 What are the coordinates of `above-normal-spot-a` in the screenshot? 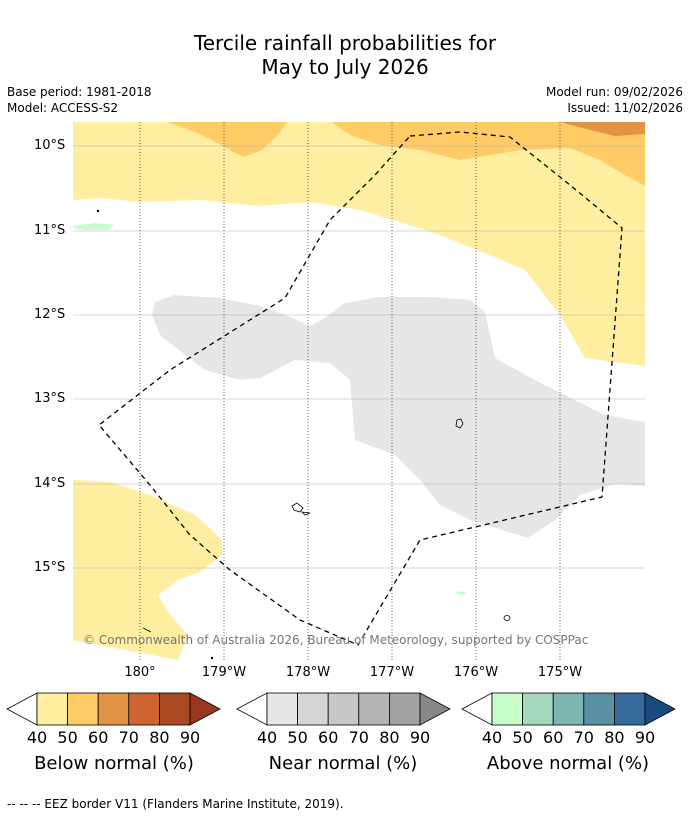 It's located at (94, 226).